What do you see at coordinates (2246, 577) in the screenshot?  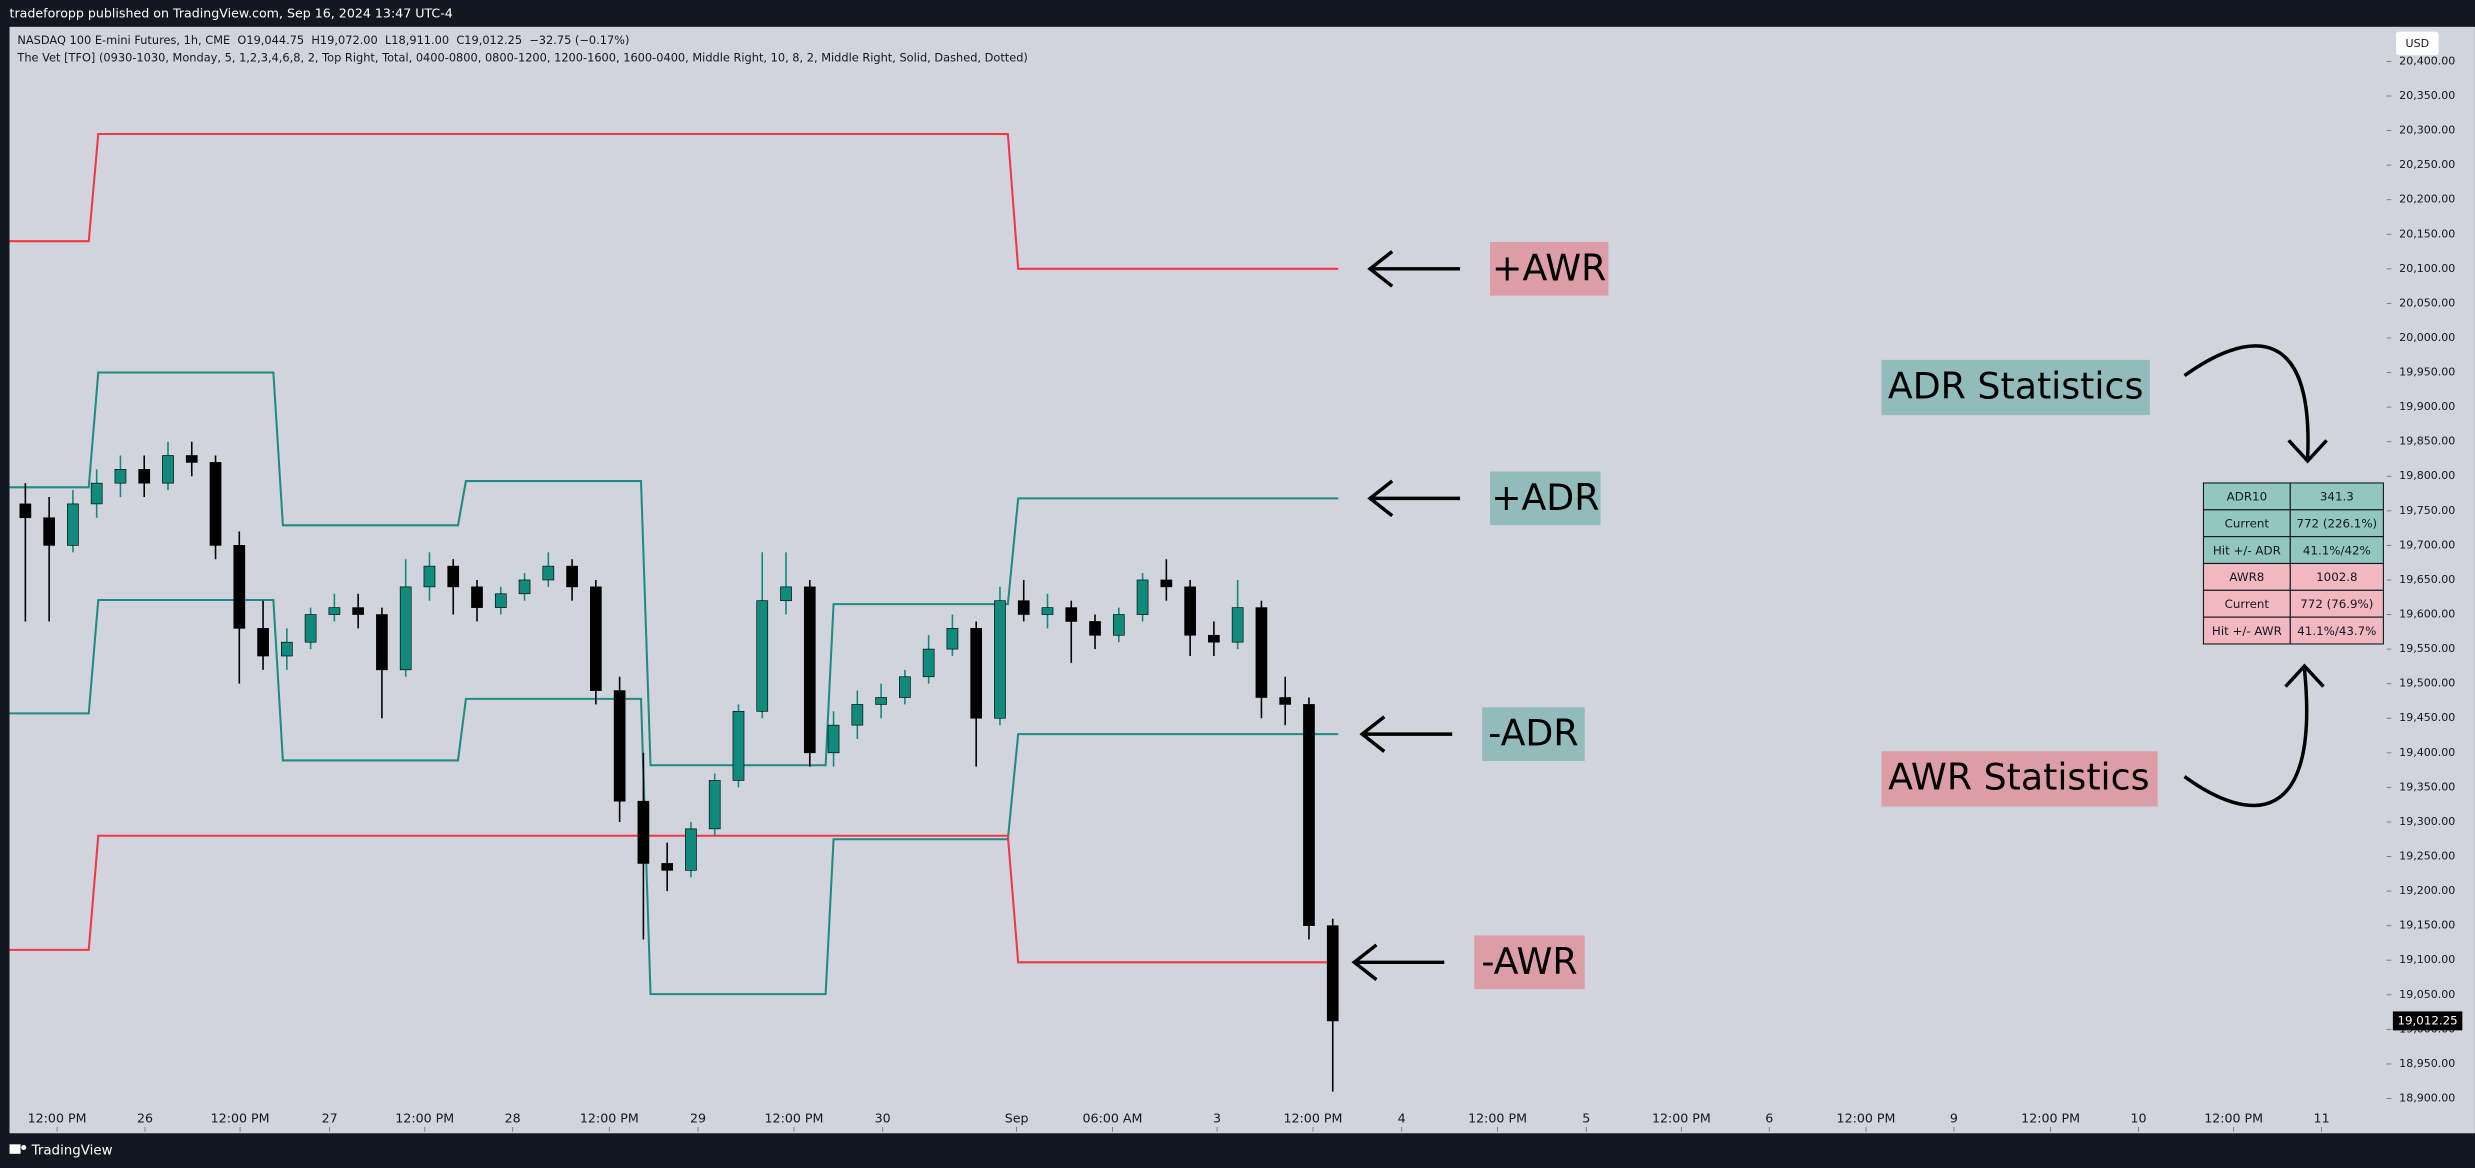 I see `table-text: AWR8` at bounding box center [2246, 577].